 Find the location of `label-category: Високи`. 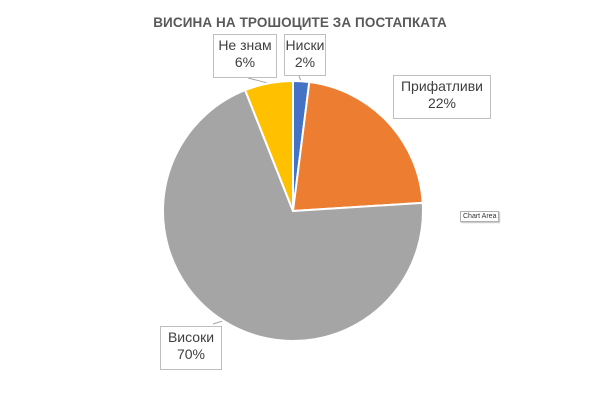

label-category: Високи is located at coordinates (191, 337).